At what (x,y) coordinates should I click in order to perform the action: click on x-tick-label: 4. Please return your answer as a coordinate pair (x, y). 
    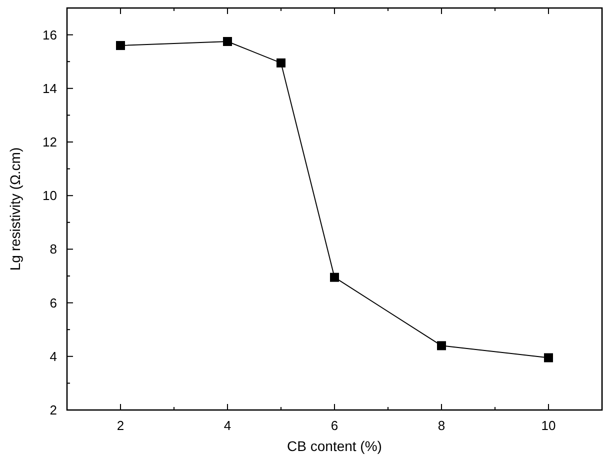
    Looking at the image, I should click on (228, 425).